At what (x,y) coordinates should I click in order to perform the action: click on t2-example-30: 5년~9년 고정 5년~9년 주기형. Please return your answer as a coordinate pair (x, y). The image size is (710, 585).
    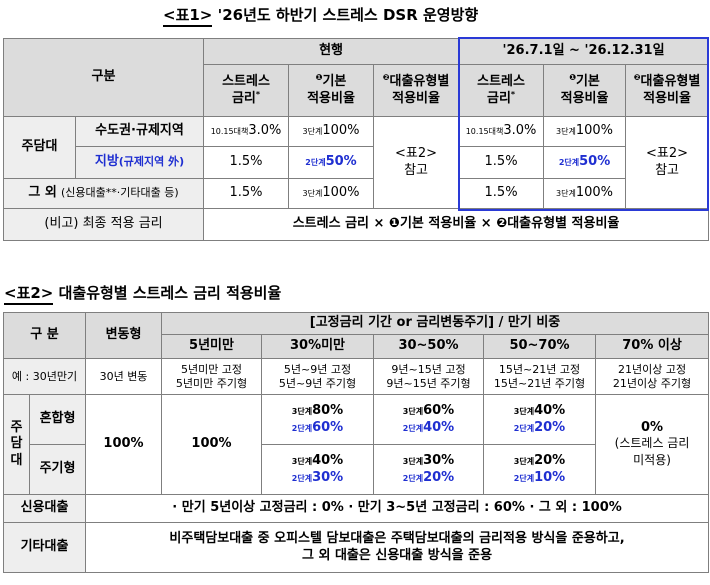
    Looking at the image, I should click on (318, 376).